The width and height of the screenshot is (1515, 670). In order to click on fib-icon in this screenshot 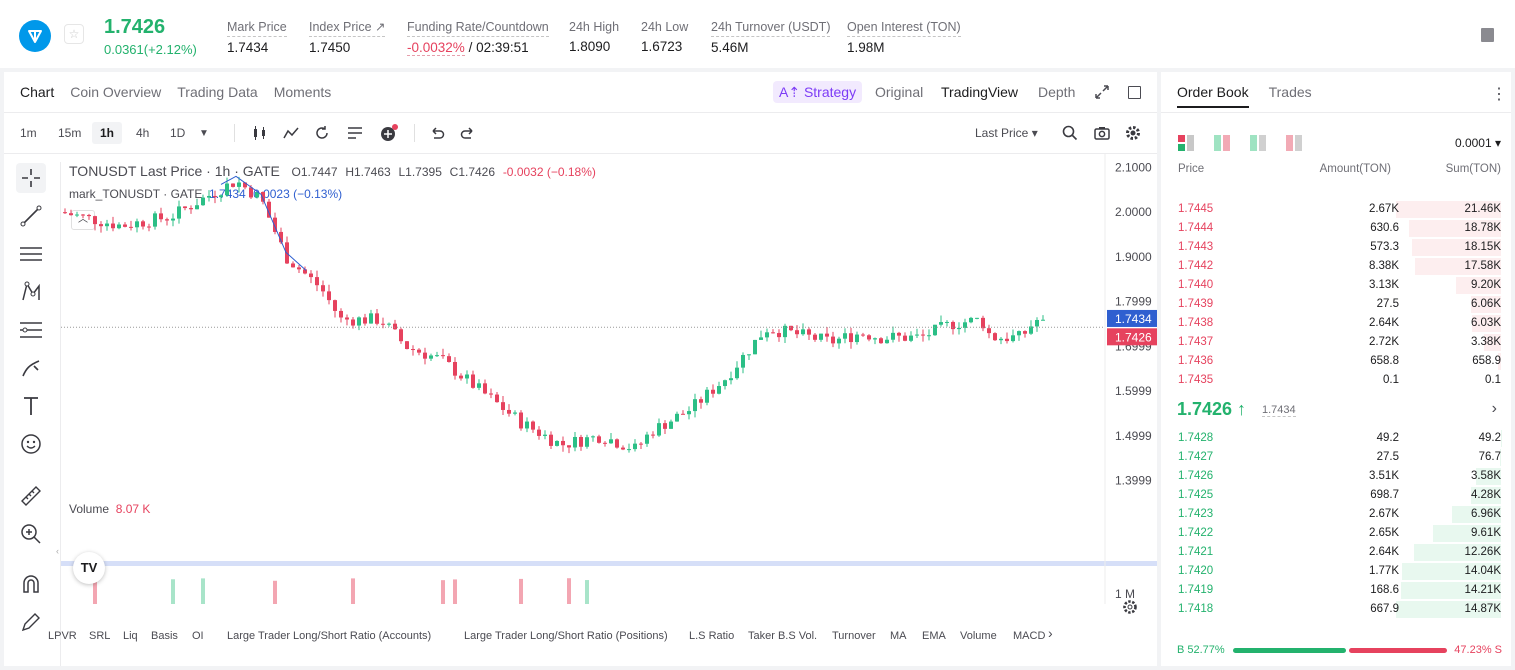, I will do `click(31, 330)`.